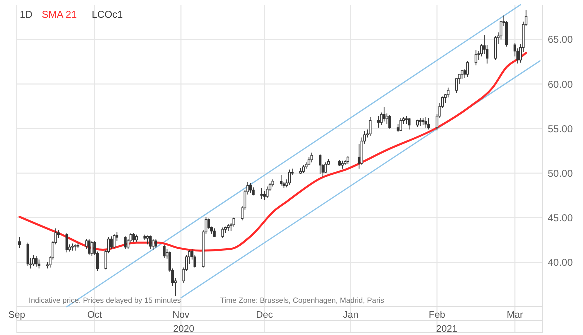 The height and width of the screenshot is (335, 583). I want to click on y-tick-label: 55.00, so click(561, 130).